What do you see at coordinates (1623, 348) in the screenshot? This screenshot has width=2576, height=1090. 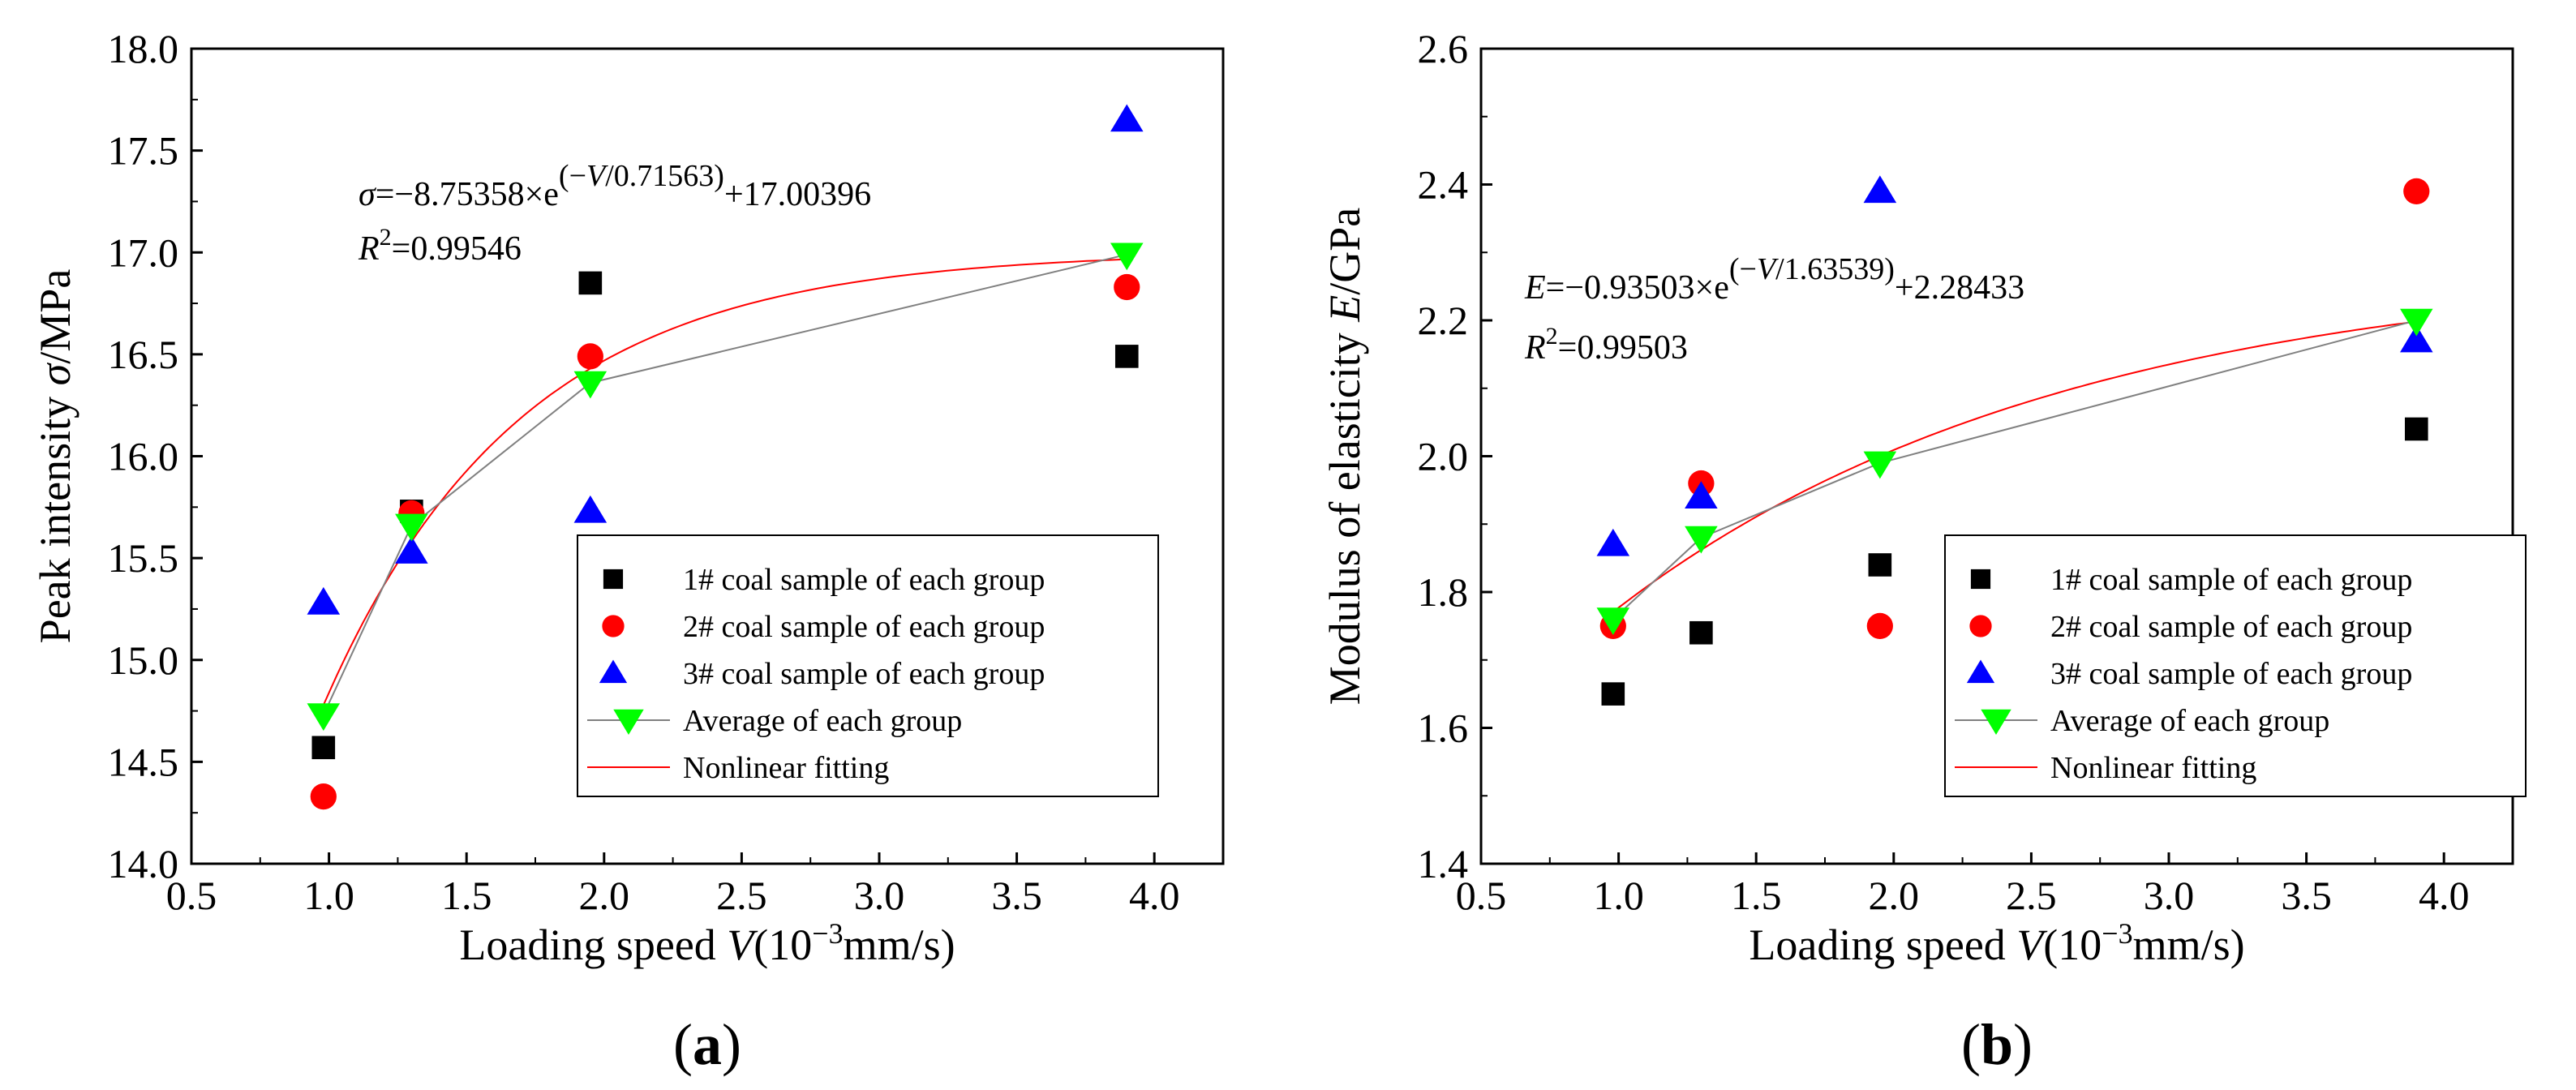 I see `r-squared-value: =0.99503` at bounding box center [1623, 348].